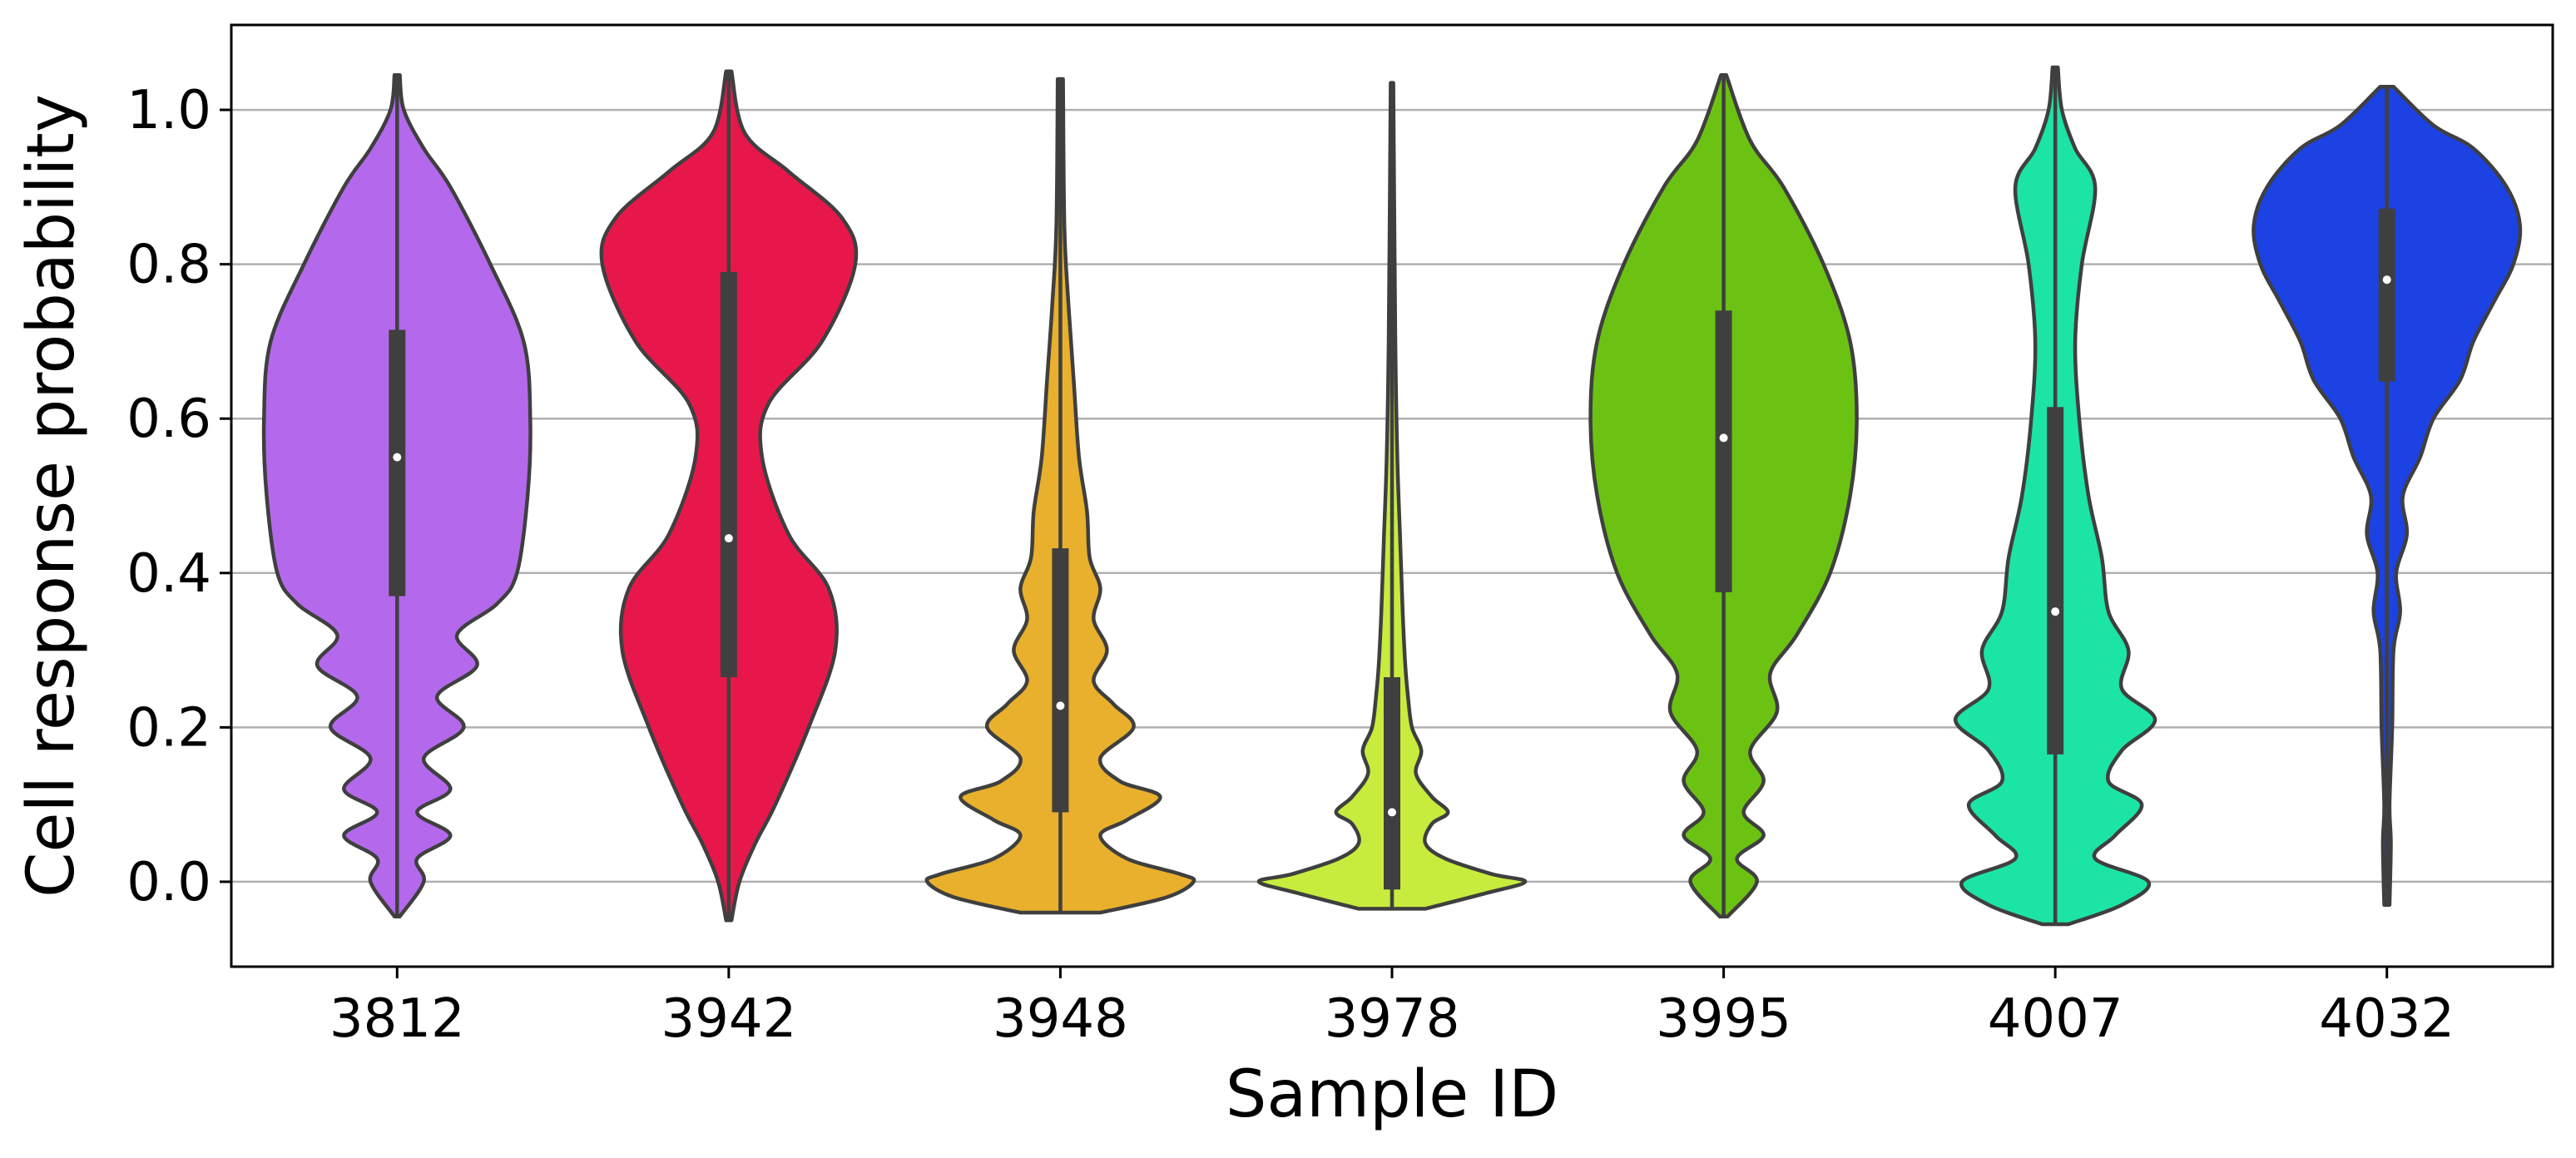 This screenshot has height=1158, width=2576. What do you see at coordinates (728, 1019) in the screenshot?
I see `x-tick-label: 3942` at bounding box center [728, 1019].